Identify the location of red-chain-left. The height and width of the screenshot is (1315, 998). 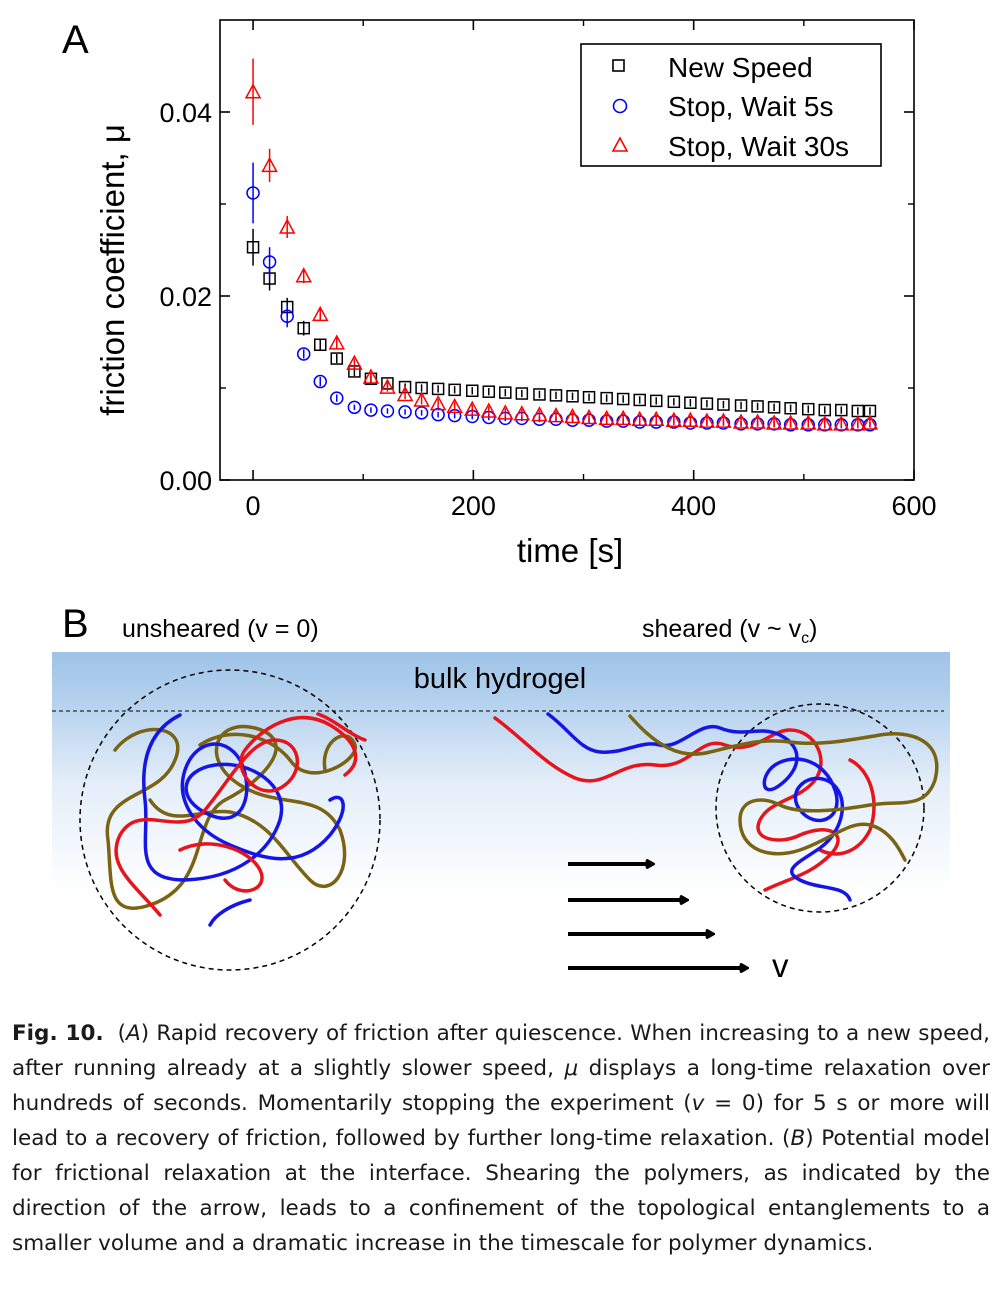
(240, 814).